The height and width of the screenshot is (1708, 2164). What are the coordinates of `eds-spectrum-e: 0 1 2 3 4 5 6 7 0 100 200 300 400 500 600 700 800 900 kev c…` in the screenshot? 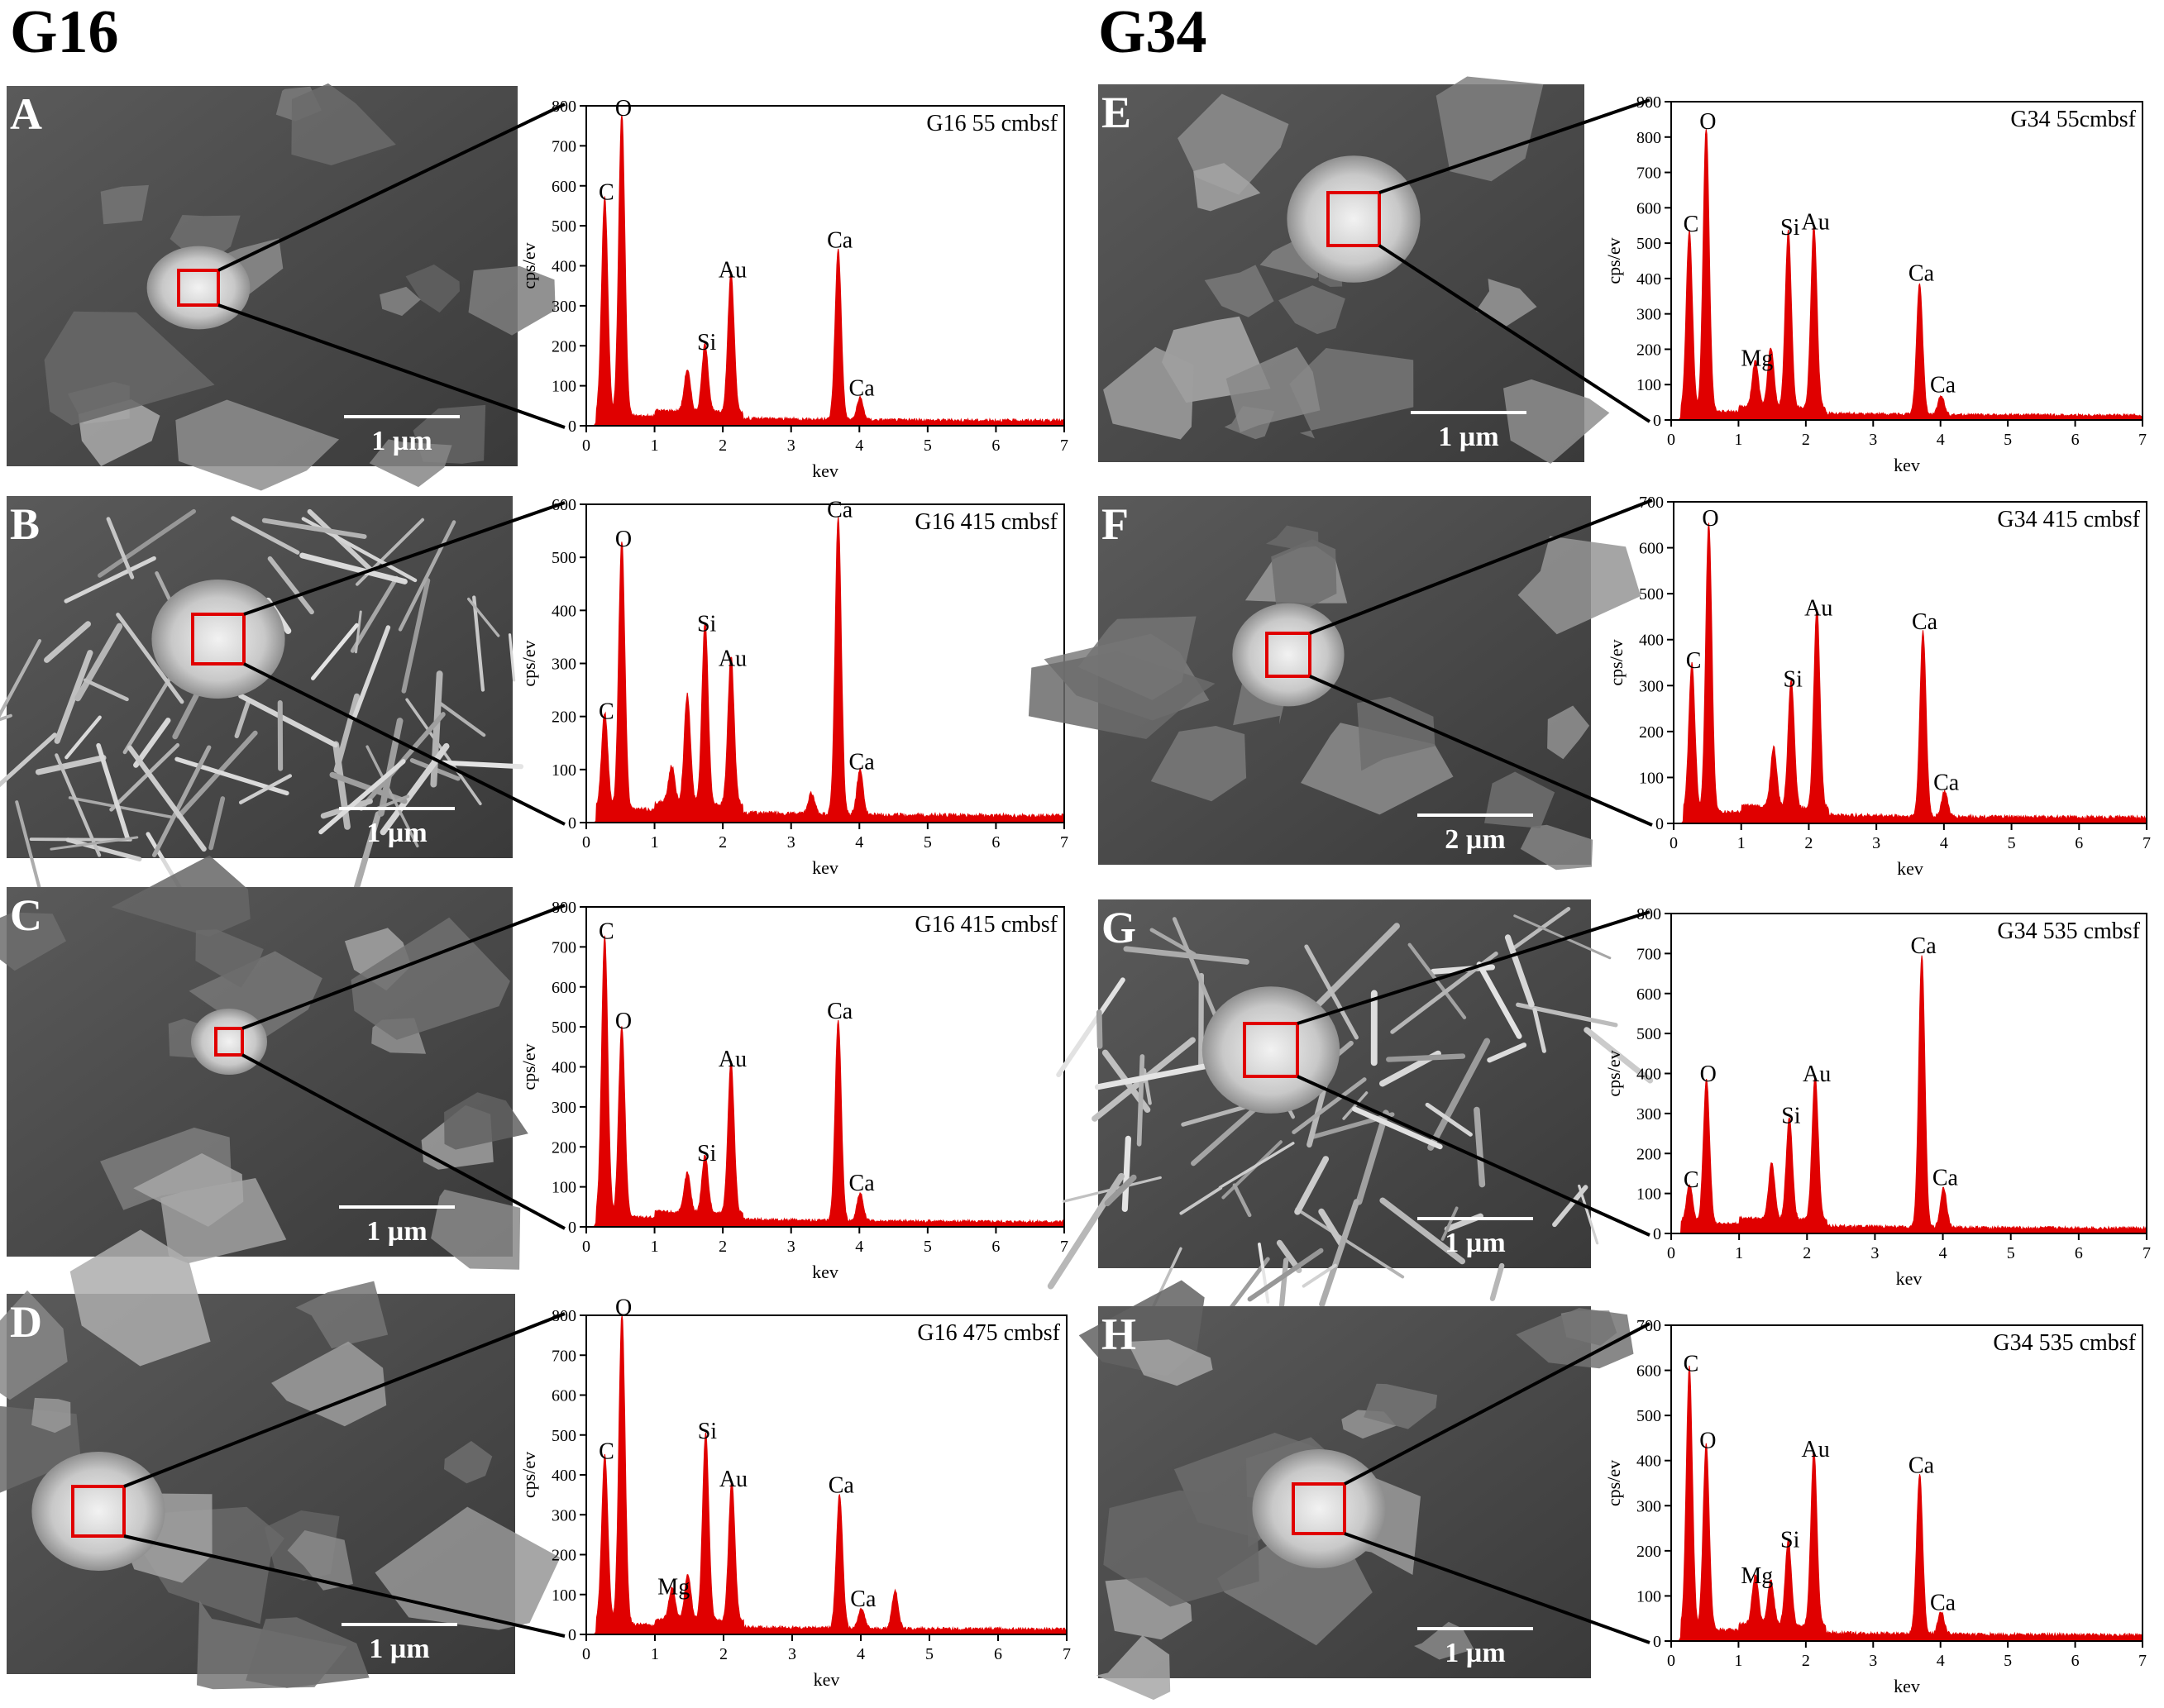 It's located at (1875, 284).